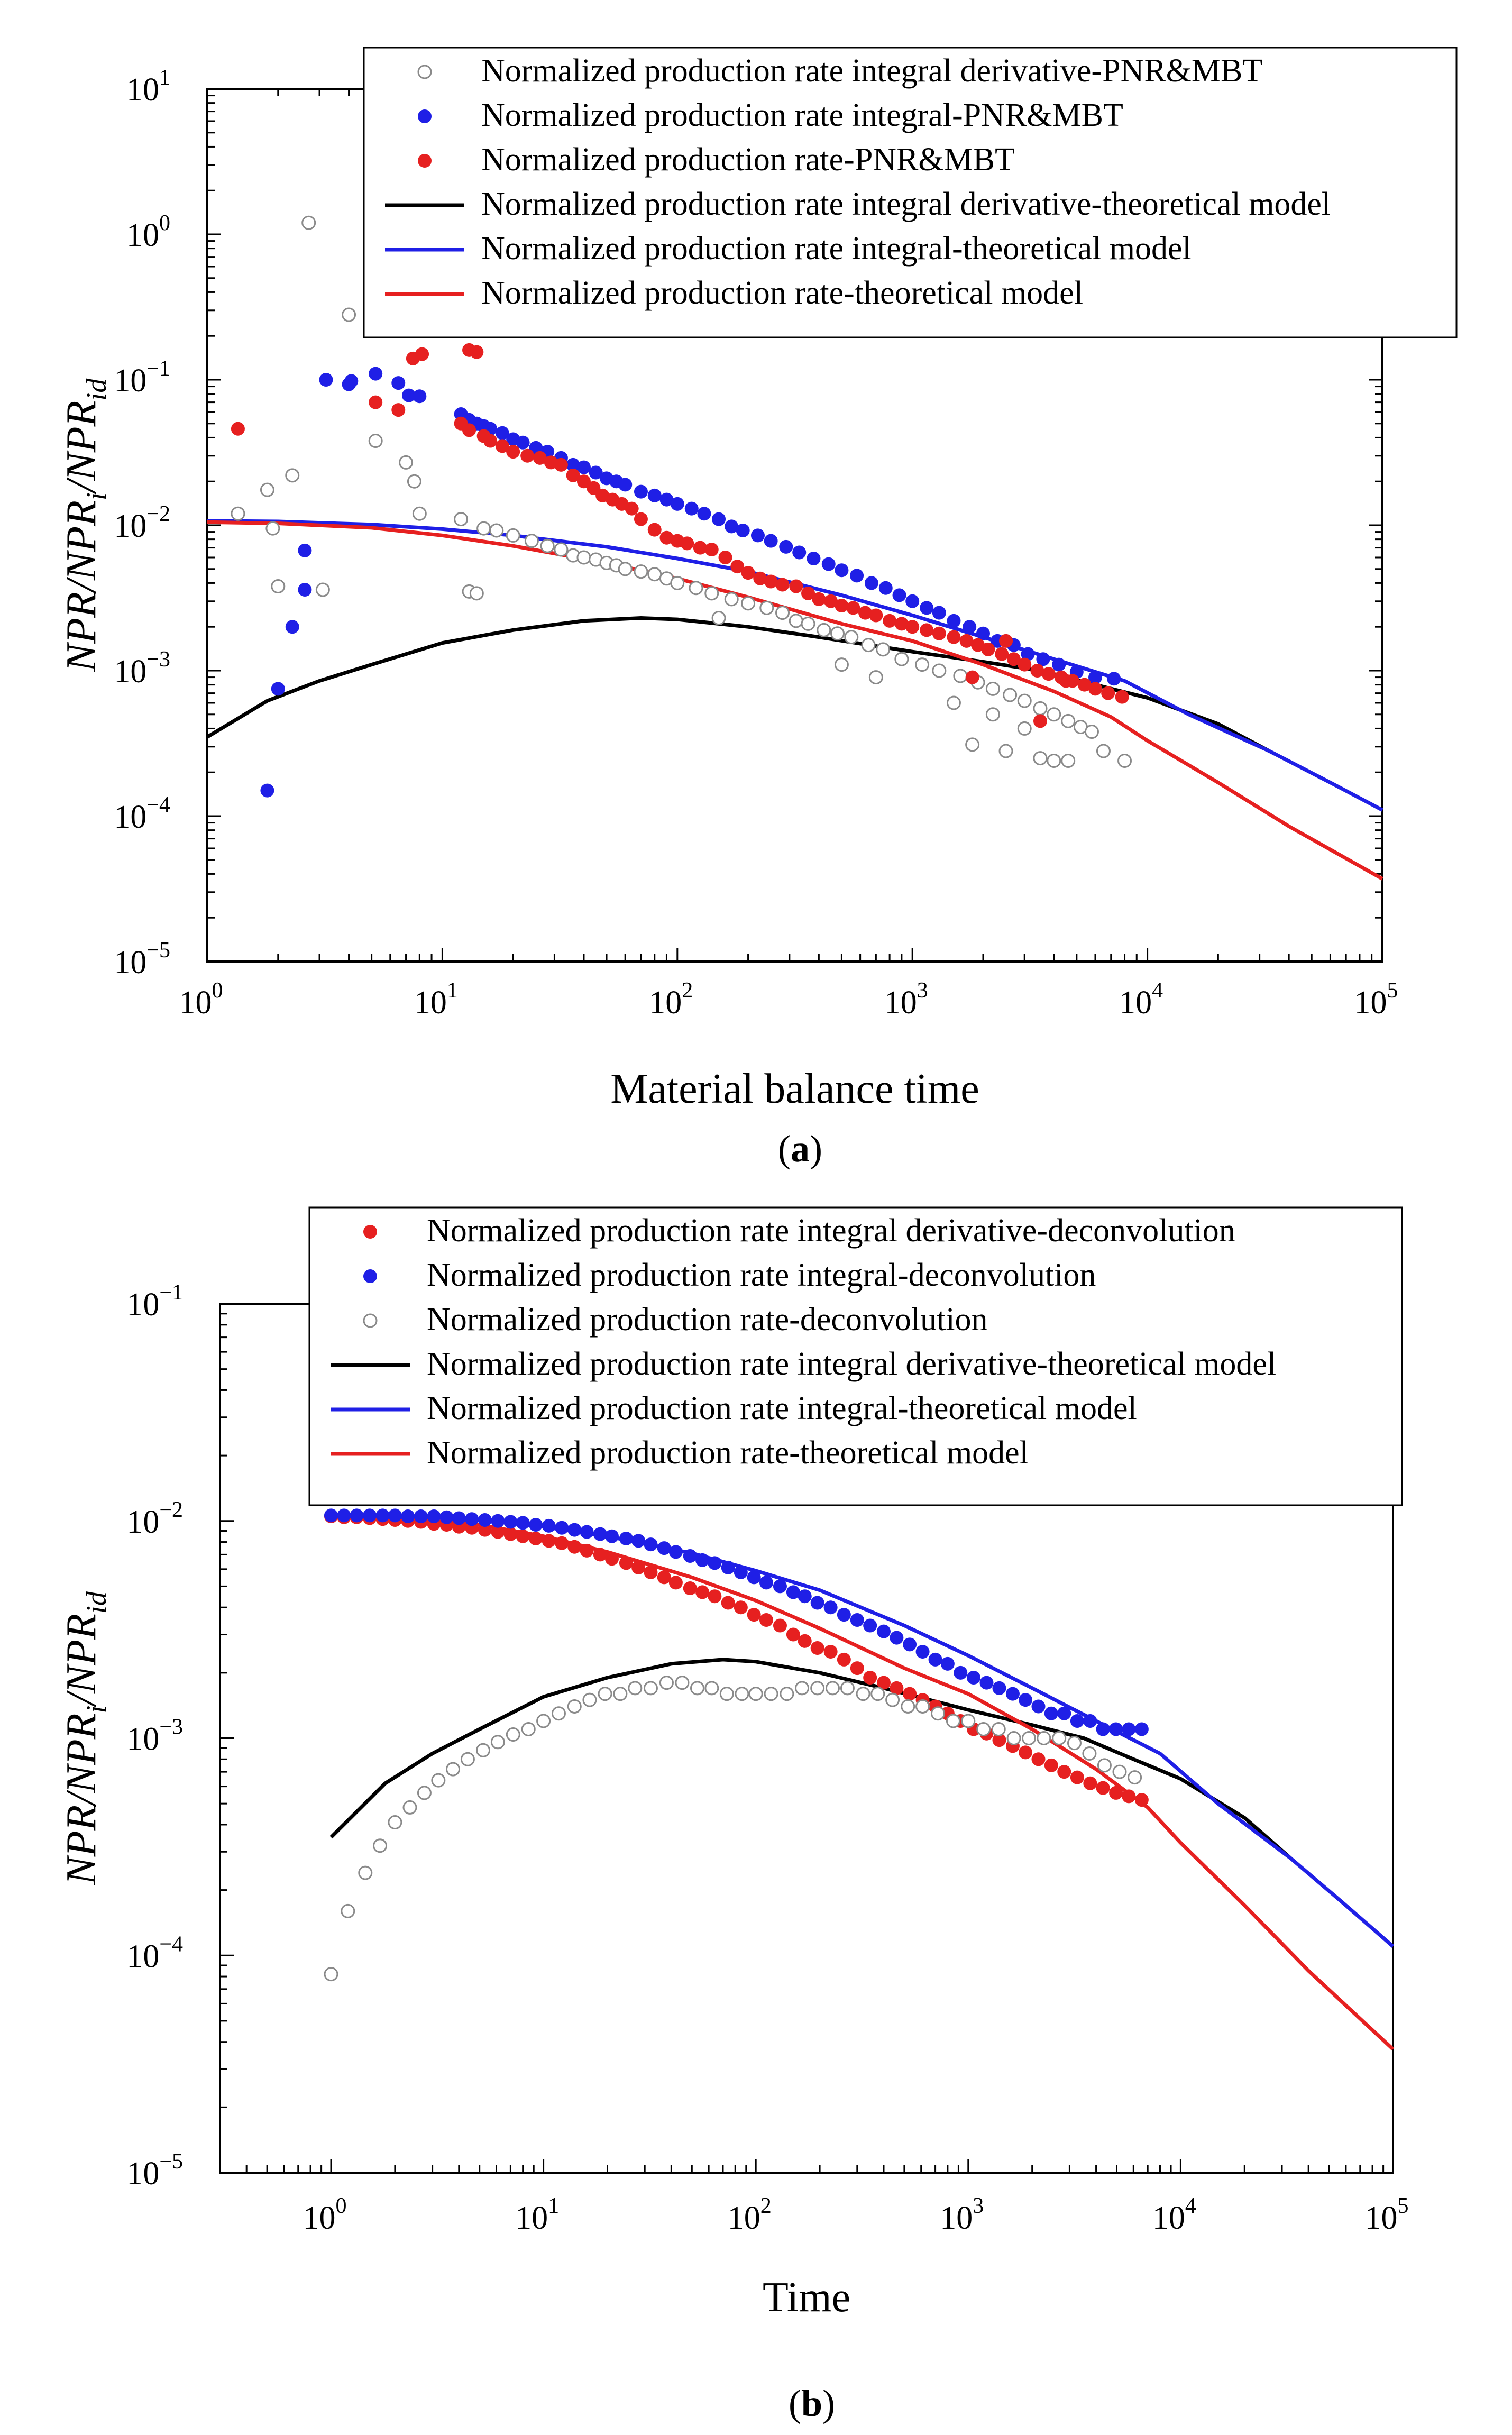 The width and height of the screenshot is (1512, 2435). I want to click on series-points, so click(736, 1658).